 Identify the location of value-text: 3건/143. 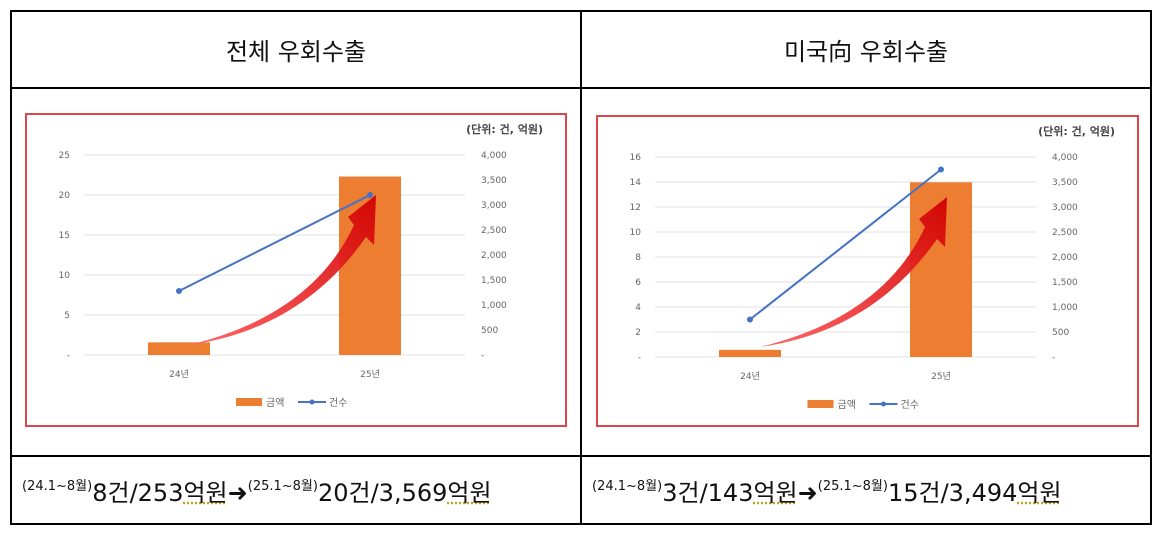
(708, 492).